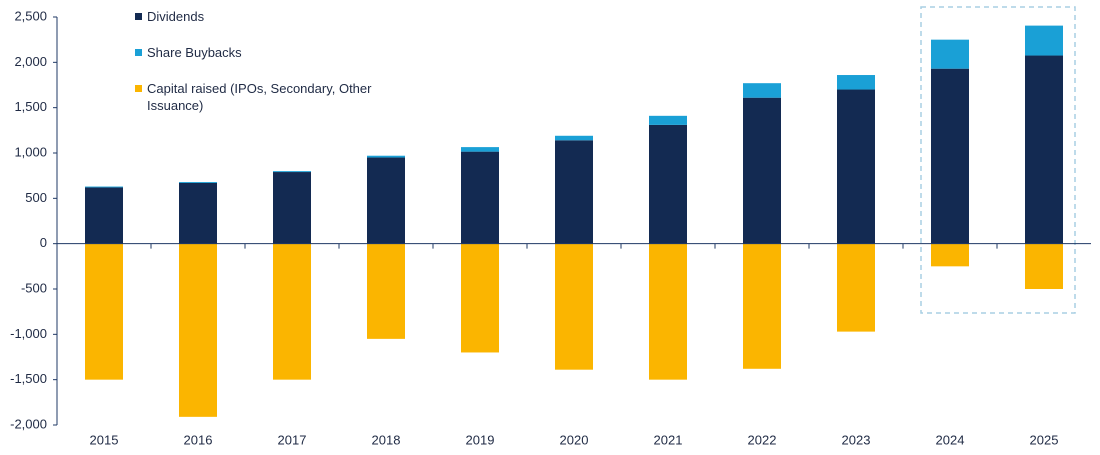 This screenshot has height=455, width=1100. What do you see at coordinates (28, 378) in the screenshot?
I see `y-tick-label: -1,500` at bounding box center [28, 378].